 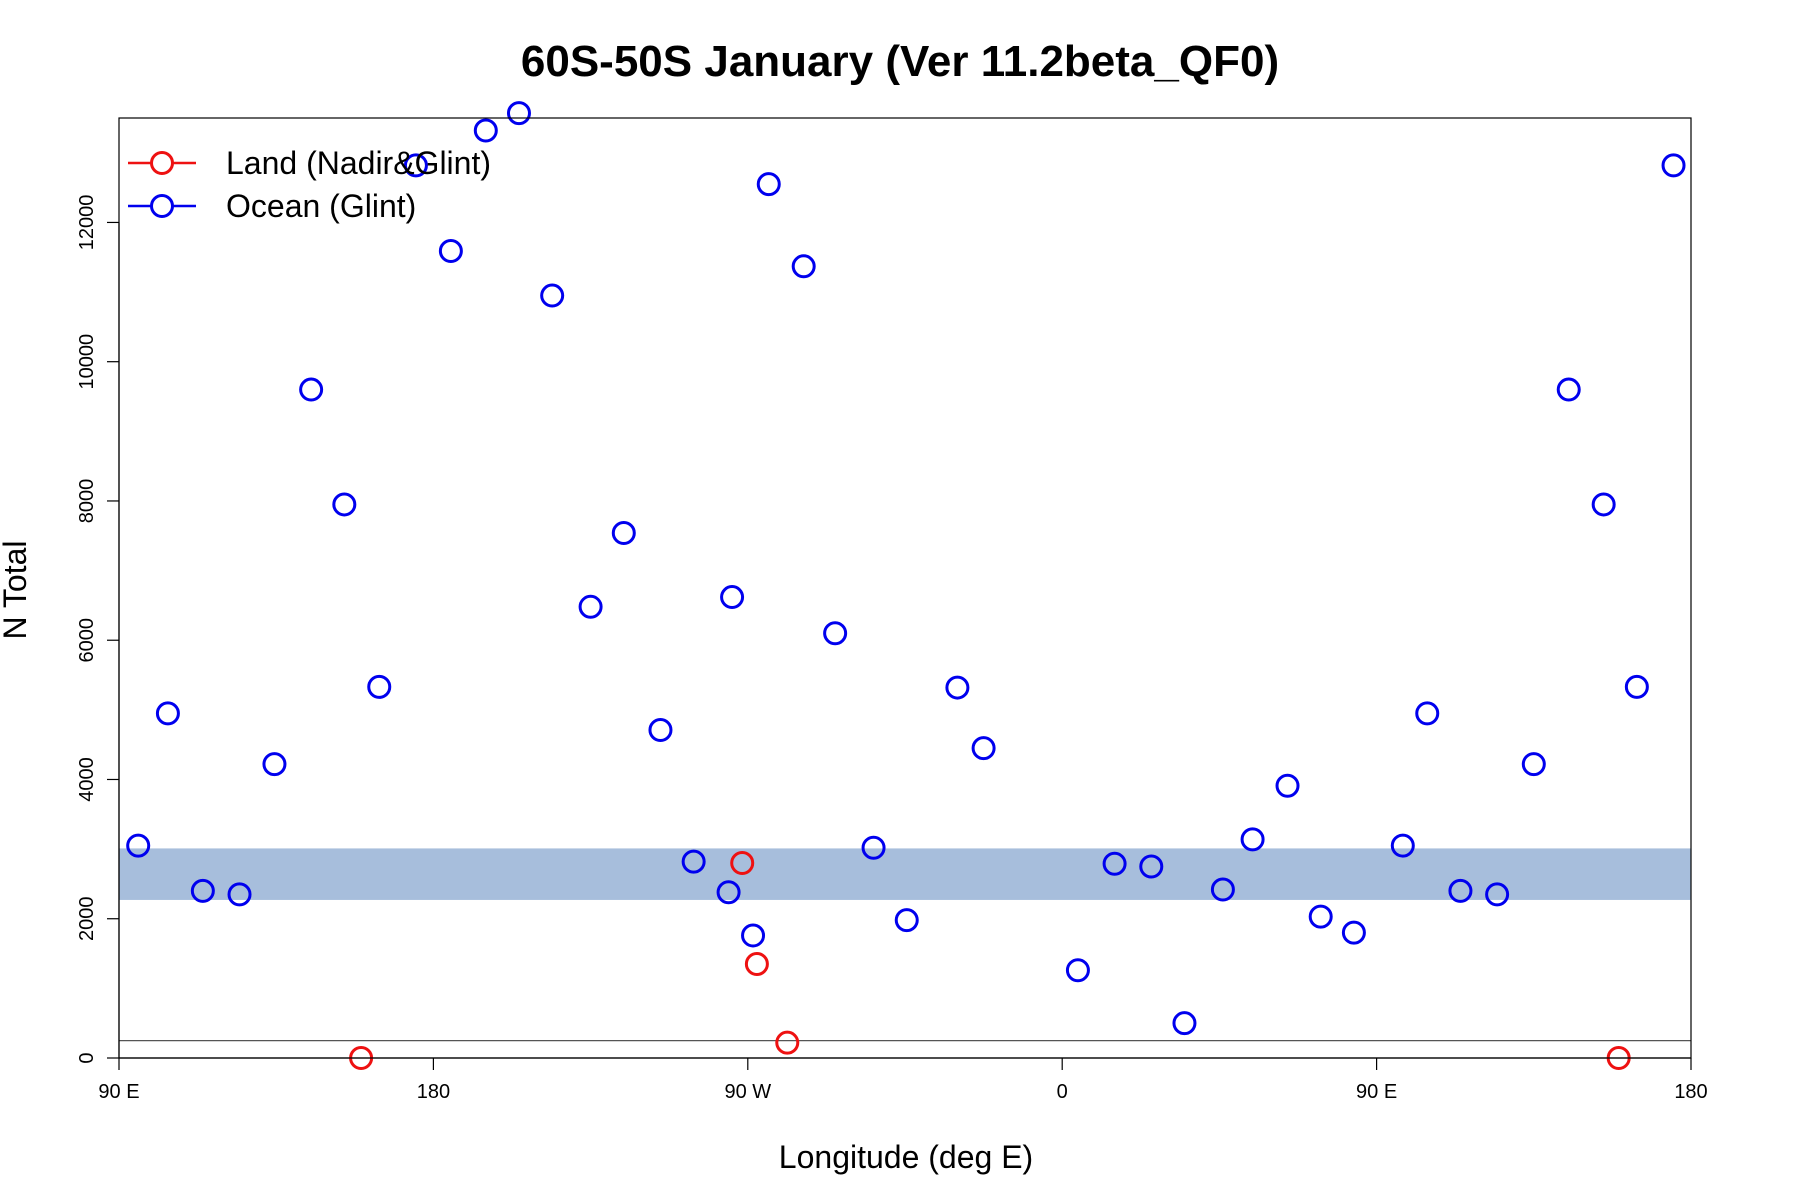 I want to click on legend-entry-label: Land (Nadir&Glint), so click(x=358, y=163).